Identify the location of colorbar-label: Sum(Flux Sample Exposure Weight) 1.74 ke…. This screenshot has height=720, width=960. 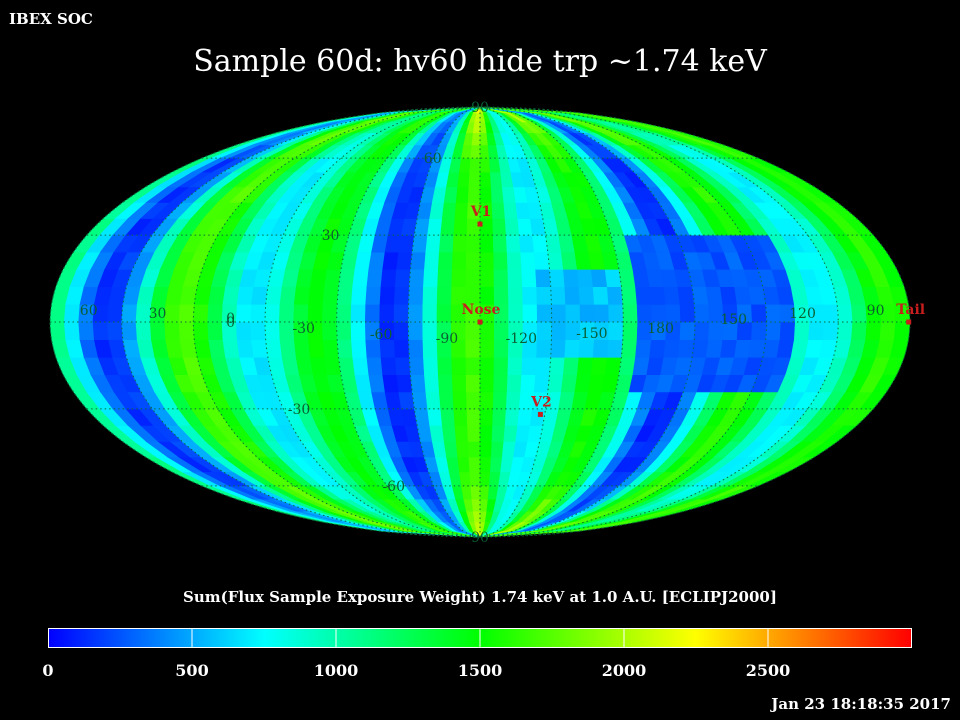
(480, 597).